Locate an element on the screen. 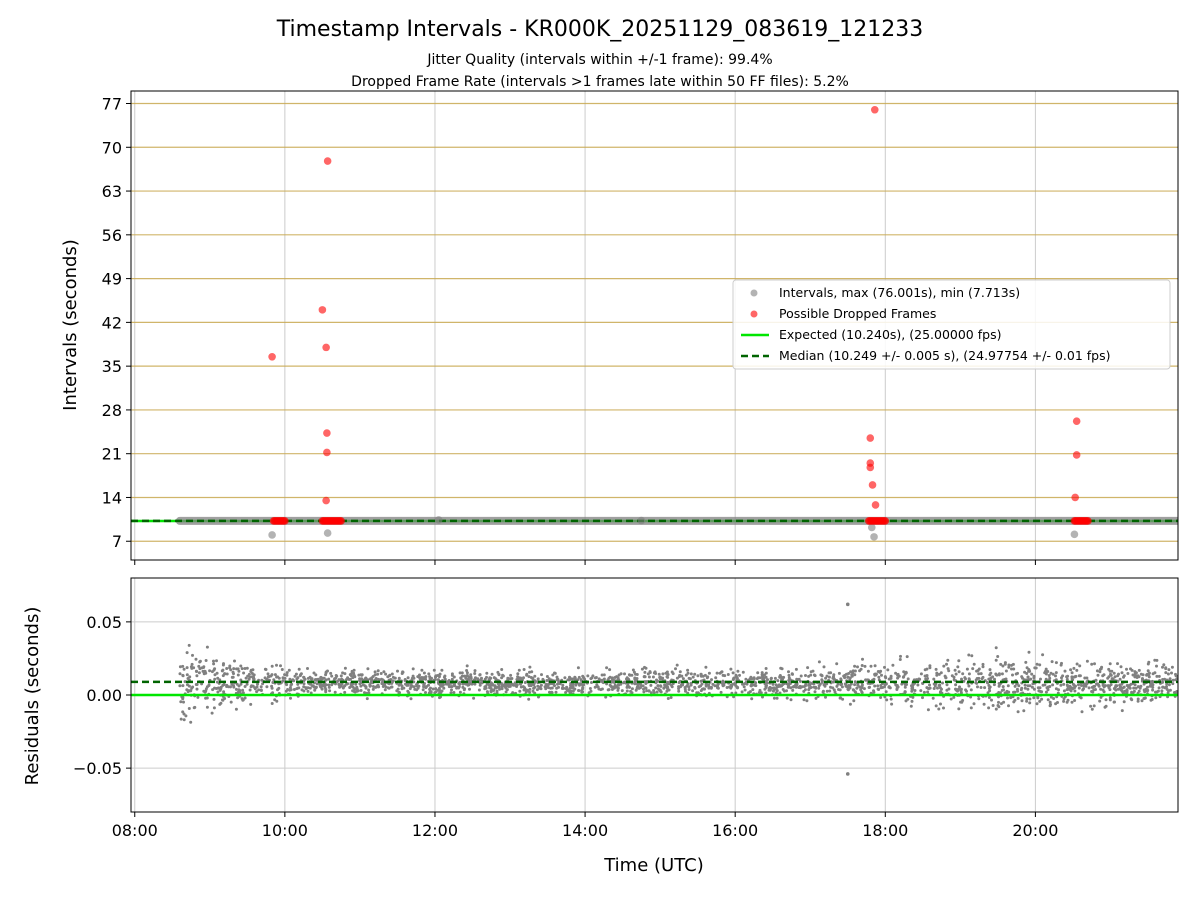 The image size is (1200, 900). intervals-y-tick-label: 49 is located at coordinates (112, 279).